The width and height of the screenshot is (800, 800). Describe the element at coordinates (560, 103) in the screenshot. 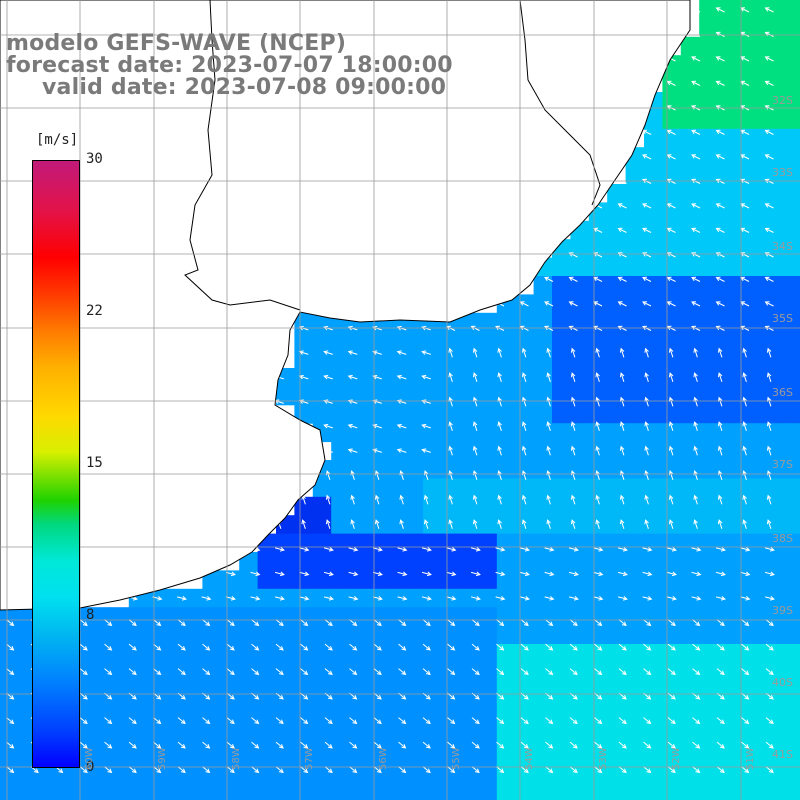

I see `lagoon-outline` at that location.